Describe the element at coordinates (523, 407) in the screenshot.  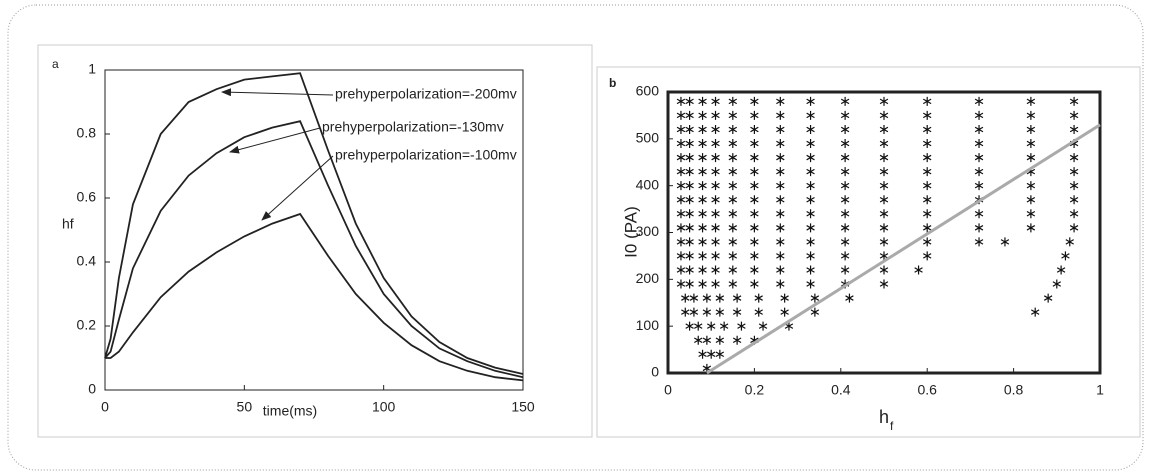
I see `x-tick-label: 150` at that location.